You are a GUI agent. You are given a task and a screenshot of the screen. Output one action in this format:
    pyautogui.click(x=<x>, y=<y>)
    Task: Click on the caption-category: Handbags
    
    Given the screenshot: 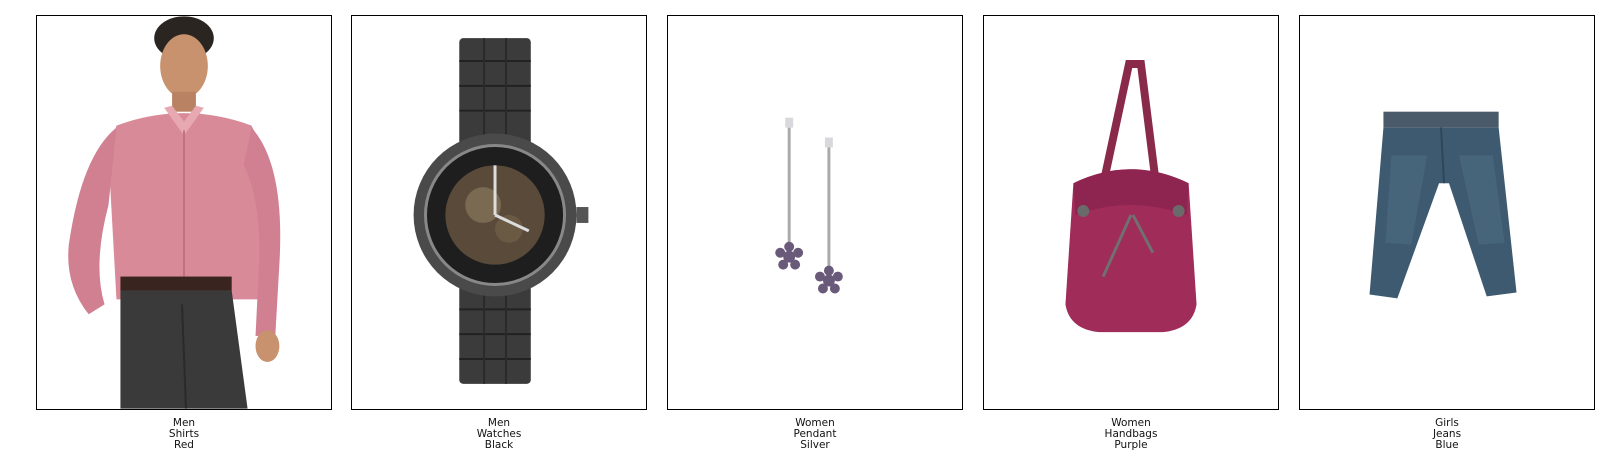 What is the action you would take?
    pyautogui.click(x=1131, y=434)
    